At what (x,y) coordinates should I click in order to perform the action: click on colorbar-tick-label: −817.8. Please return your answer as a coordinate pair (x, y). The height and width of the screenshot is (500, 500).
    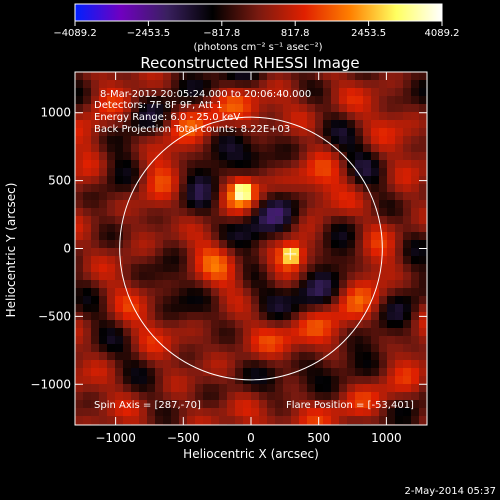
    Looking at the image, I should click on (221, 33).